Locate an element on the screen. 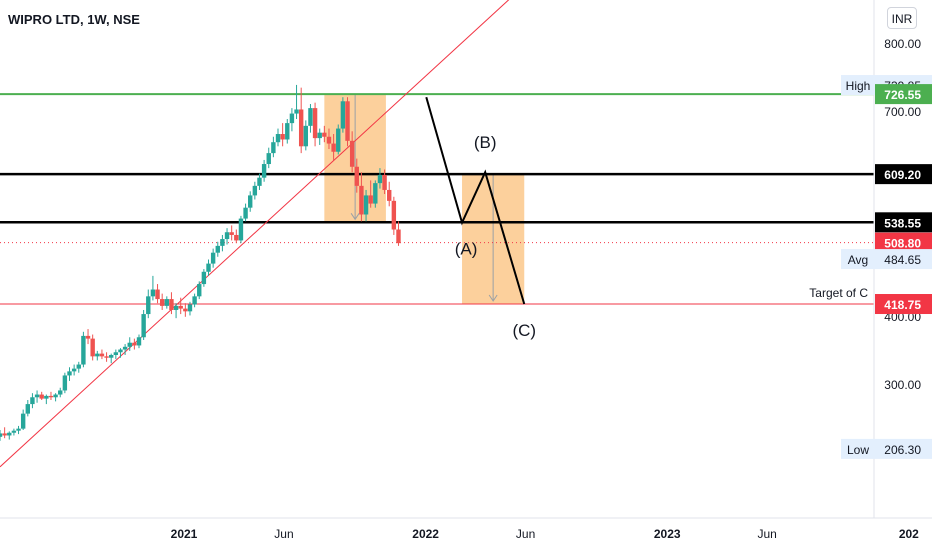 The height and width of the screenshot is (550, 932). wave-path: (A) (B) (C) is located at coordinates (480, 218).